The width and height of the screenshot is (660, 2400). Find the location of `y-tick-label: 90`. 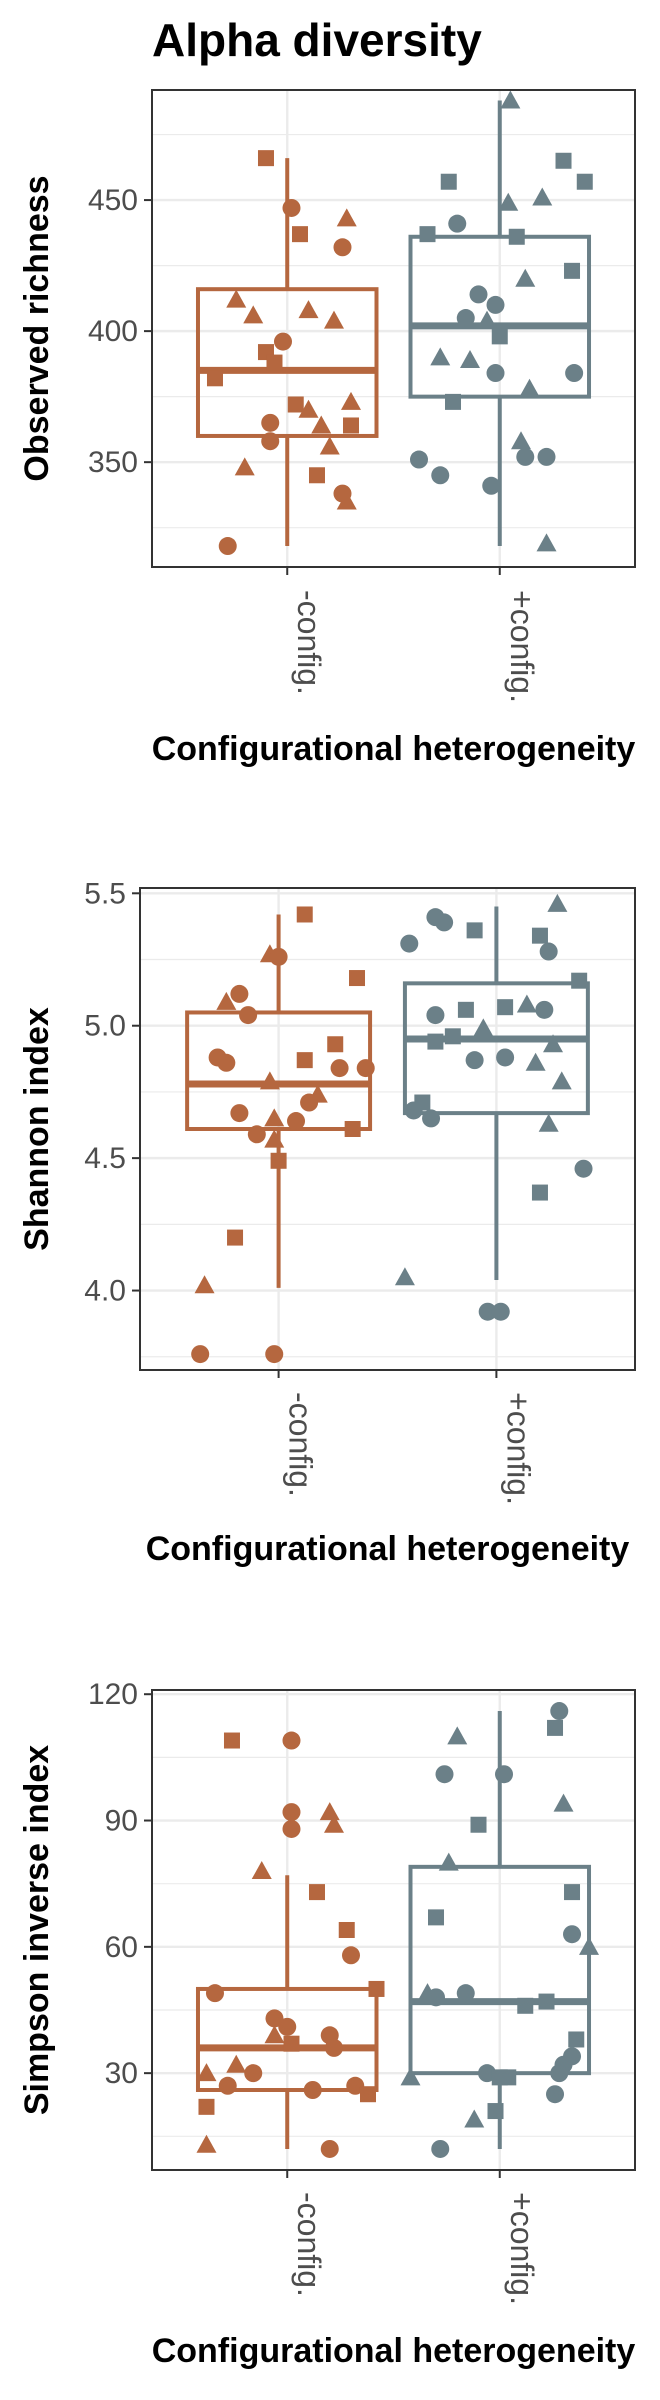

y-tick-label: 90 is located at coordinates (121, 1821).